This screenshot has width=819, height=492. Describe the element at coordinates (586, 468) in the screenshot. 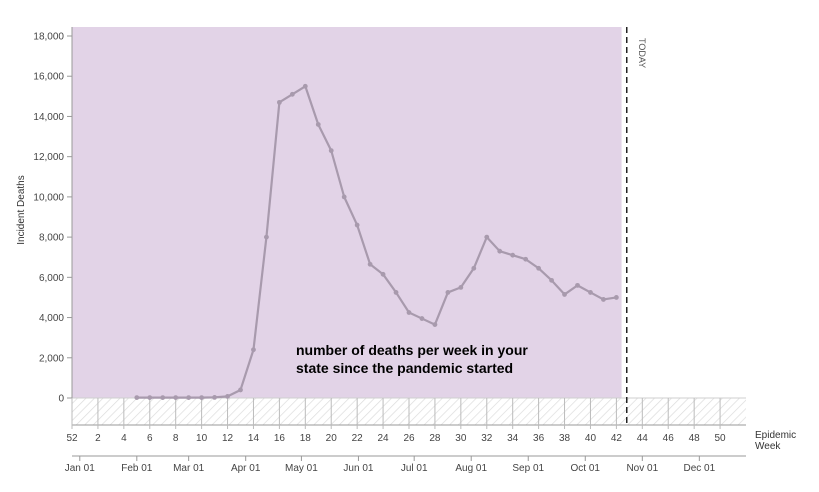

I see `month-tick-label: Oct 01` at that location.